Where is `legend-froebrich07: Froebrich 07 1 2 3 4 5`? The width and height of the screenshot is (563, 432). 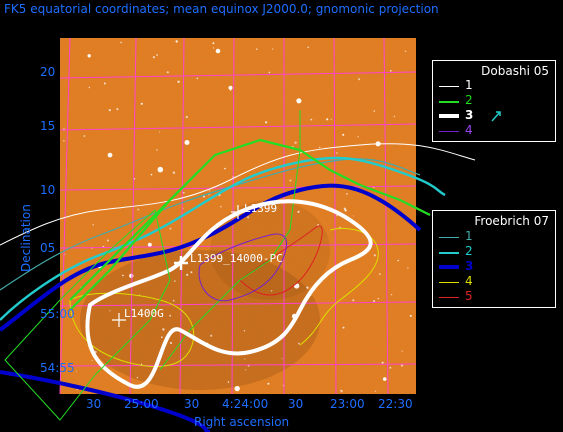
legend-froebrich07: Froebrich 07 1 2 3 4 5 is located at coordinates (494, 259).